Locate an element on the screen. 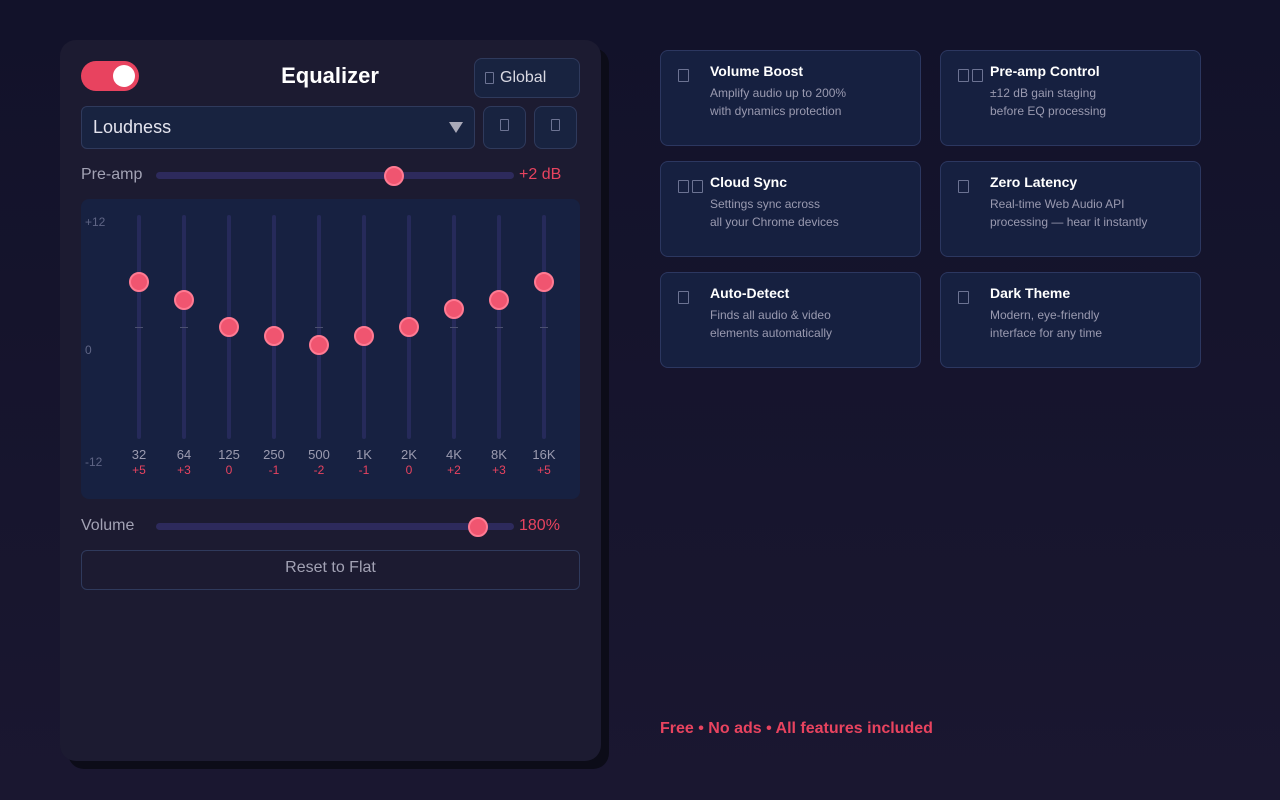 This screenshot has height=800, width=1280. feature-title: Dark Theme is located at coordinates (1030, 293).